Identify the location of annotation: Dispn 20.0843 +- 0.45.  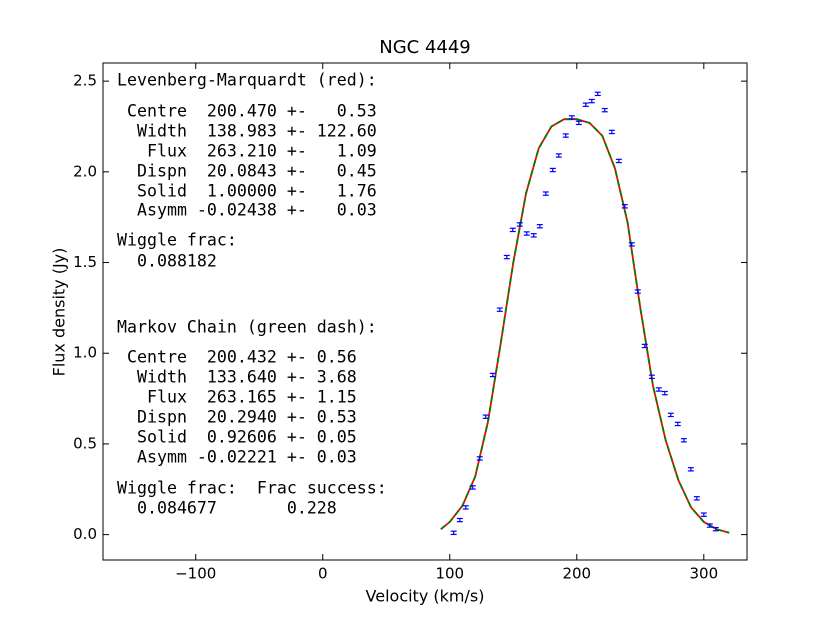
(247, 171).